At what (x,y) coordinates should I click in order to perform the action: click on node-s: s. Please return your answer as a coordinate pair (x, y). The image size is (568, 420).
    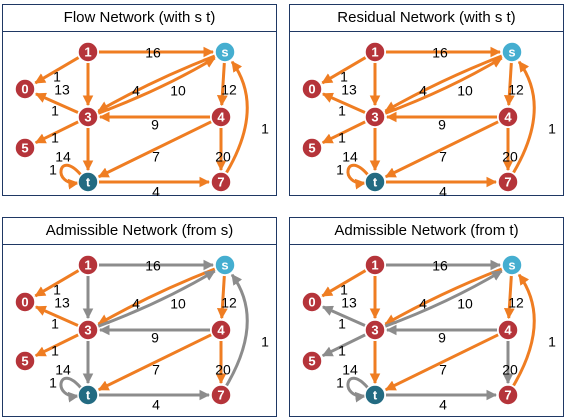
    Looking at the image, I should click on (225, 52).